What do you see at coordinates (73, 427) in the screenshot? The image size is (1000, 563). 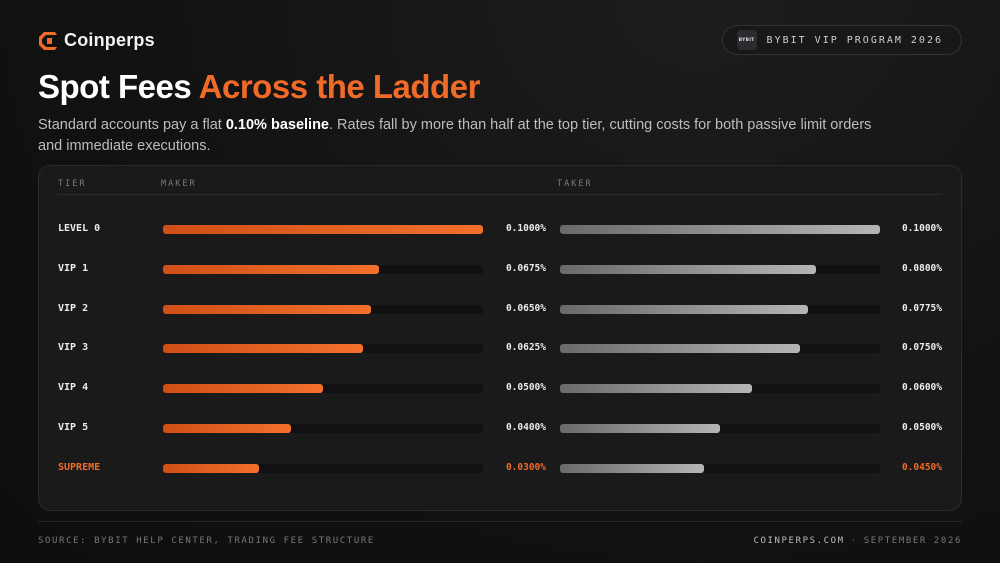 I see `tier-label: VIP 5` at bounding box center [73, 427].